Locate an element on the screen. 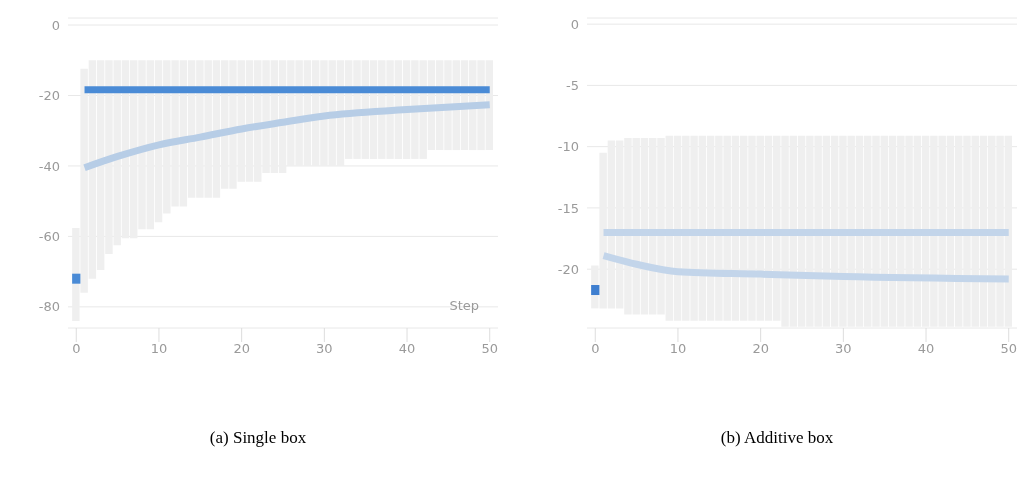  y-tick-label: -60 is located at coordinates (49, 237).